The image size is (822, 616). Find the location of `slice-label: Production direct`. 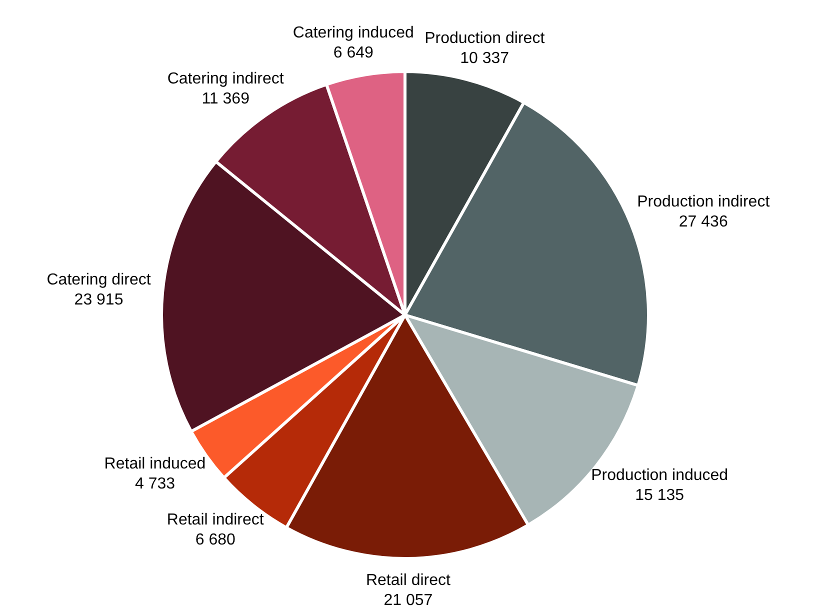

slice-label: Production direct is located at coordinates (485, 38).